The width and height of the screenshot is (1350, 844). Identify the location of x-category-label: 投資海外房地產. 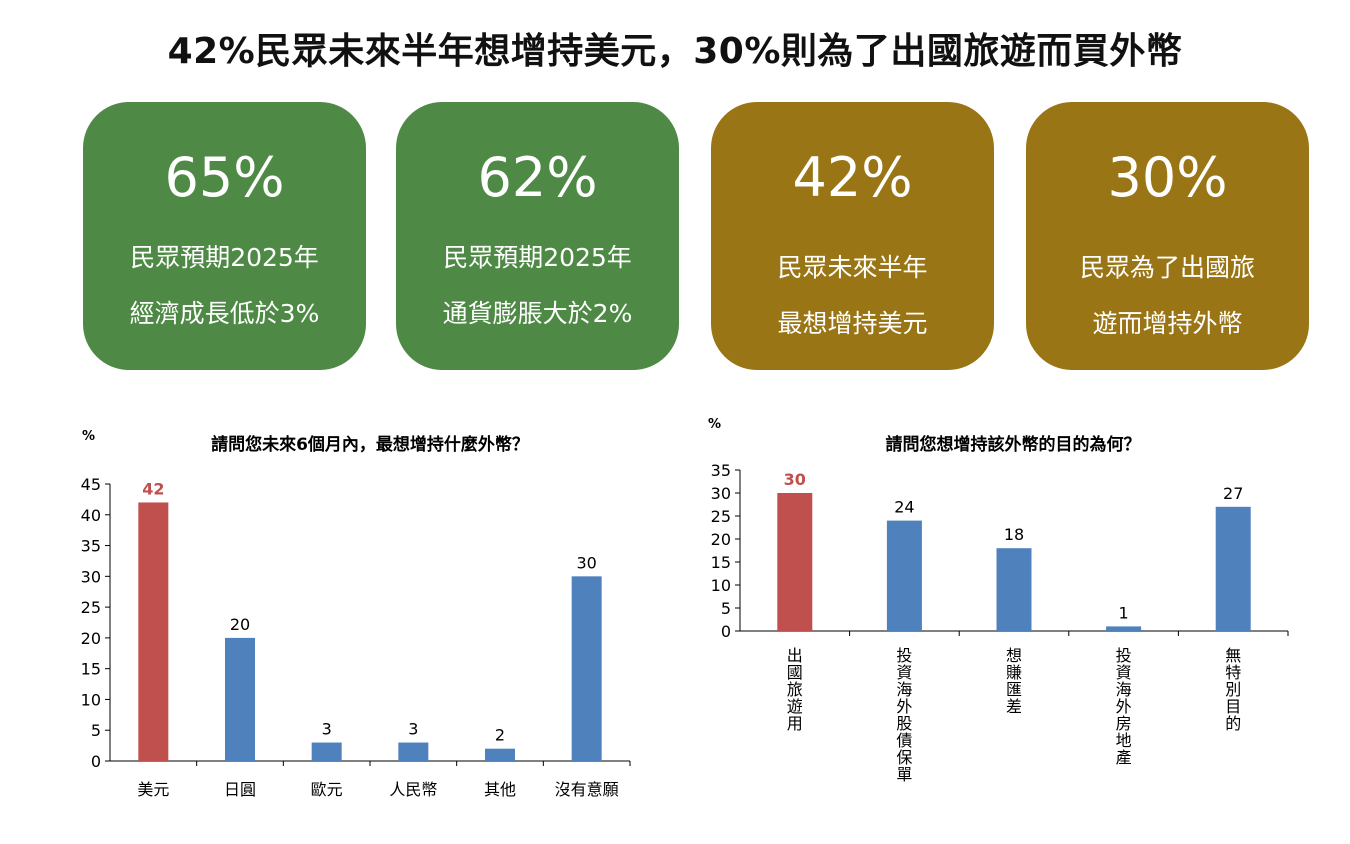
(1124, 706).